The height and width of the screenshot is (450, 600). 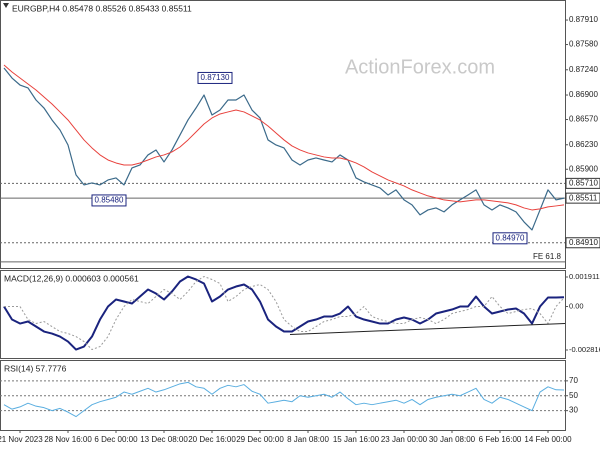 I want to click on menu-icon, so click(x=6, y=5).